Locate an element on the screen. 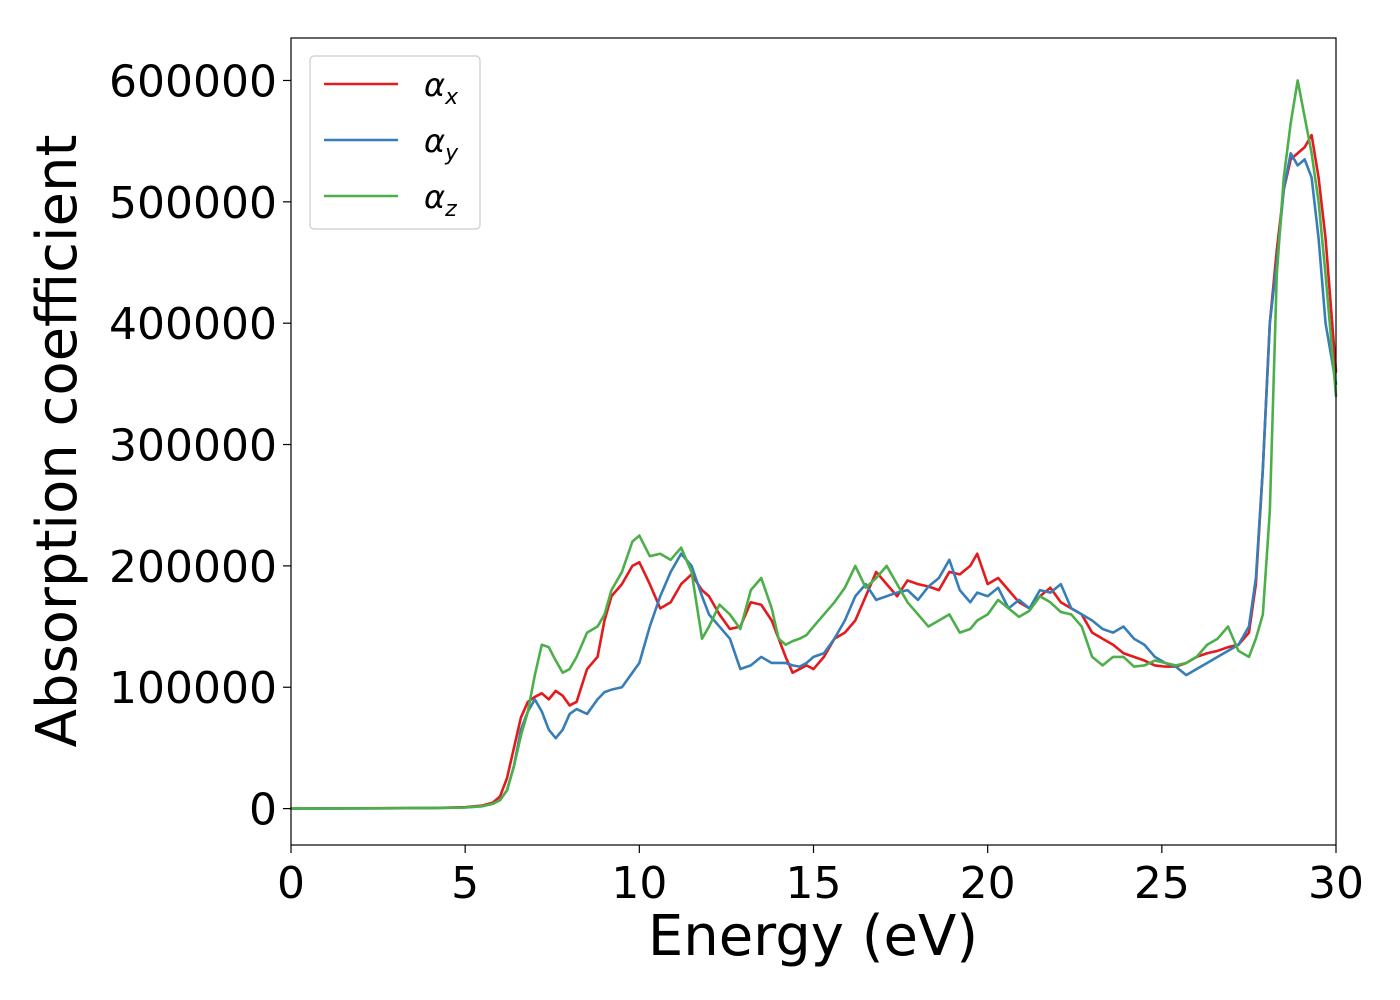 The image size is (1400, 1000). x-tick-label: 5 is located at coordinates (465, 883).